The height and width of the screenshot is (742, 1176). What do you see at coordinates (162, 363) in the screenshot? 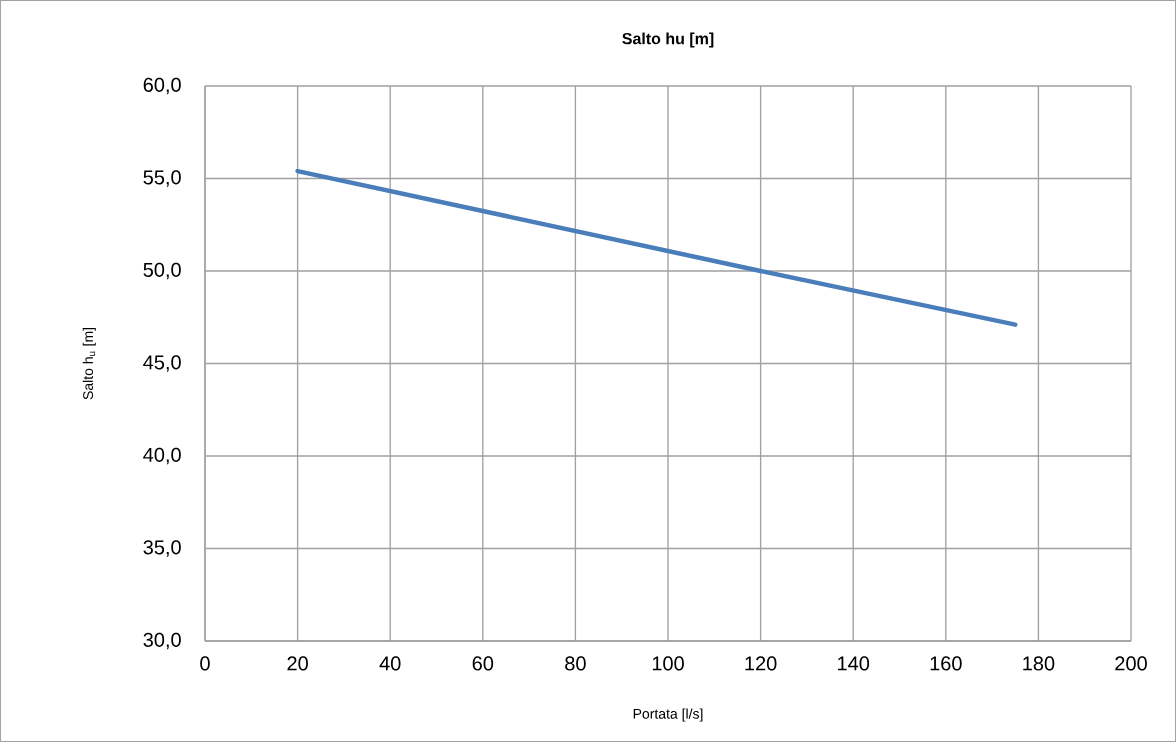
I see `y-tick-label: 45,0` at bounding box center [162, 363].